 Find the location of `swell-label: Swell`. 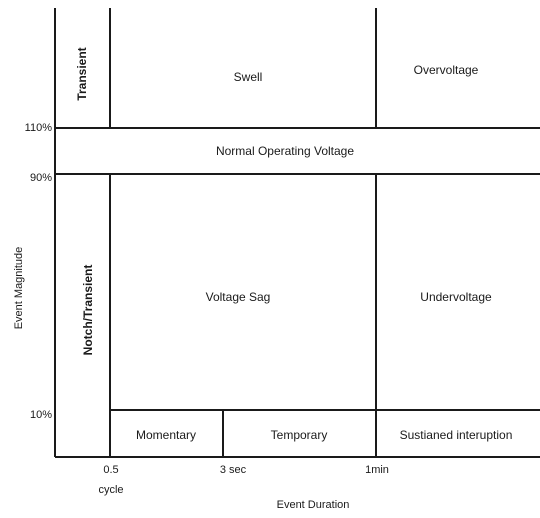

swell-label: Swell is located at coordinates (248, 77).